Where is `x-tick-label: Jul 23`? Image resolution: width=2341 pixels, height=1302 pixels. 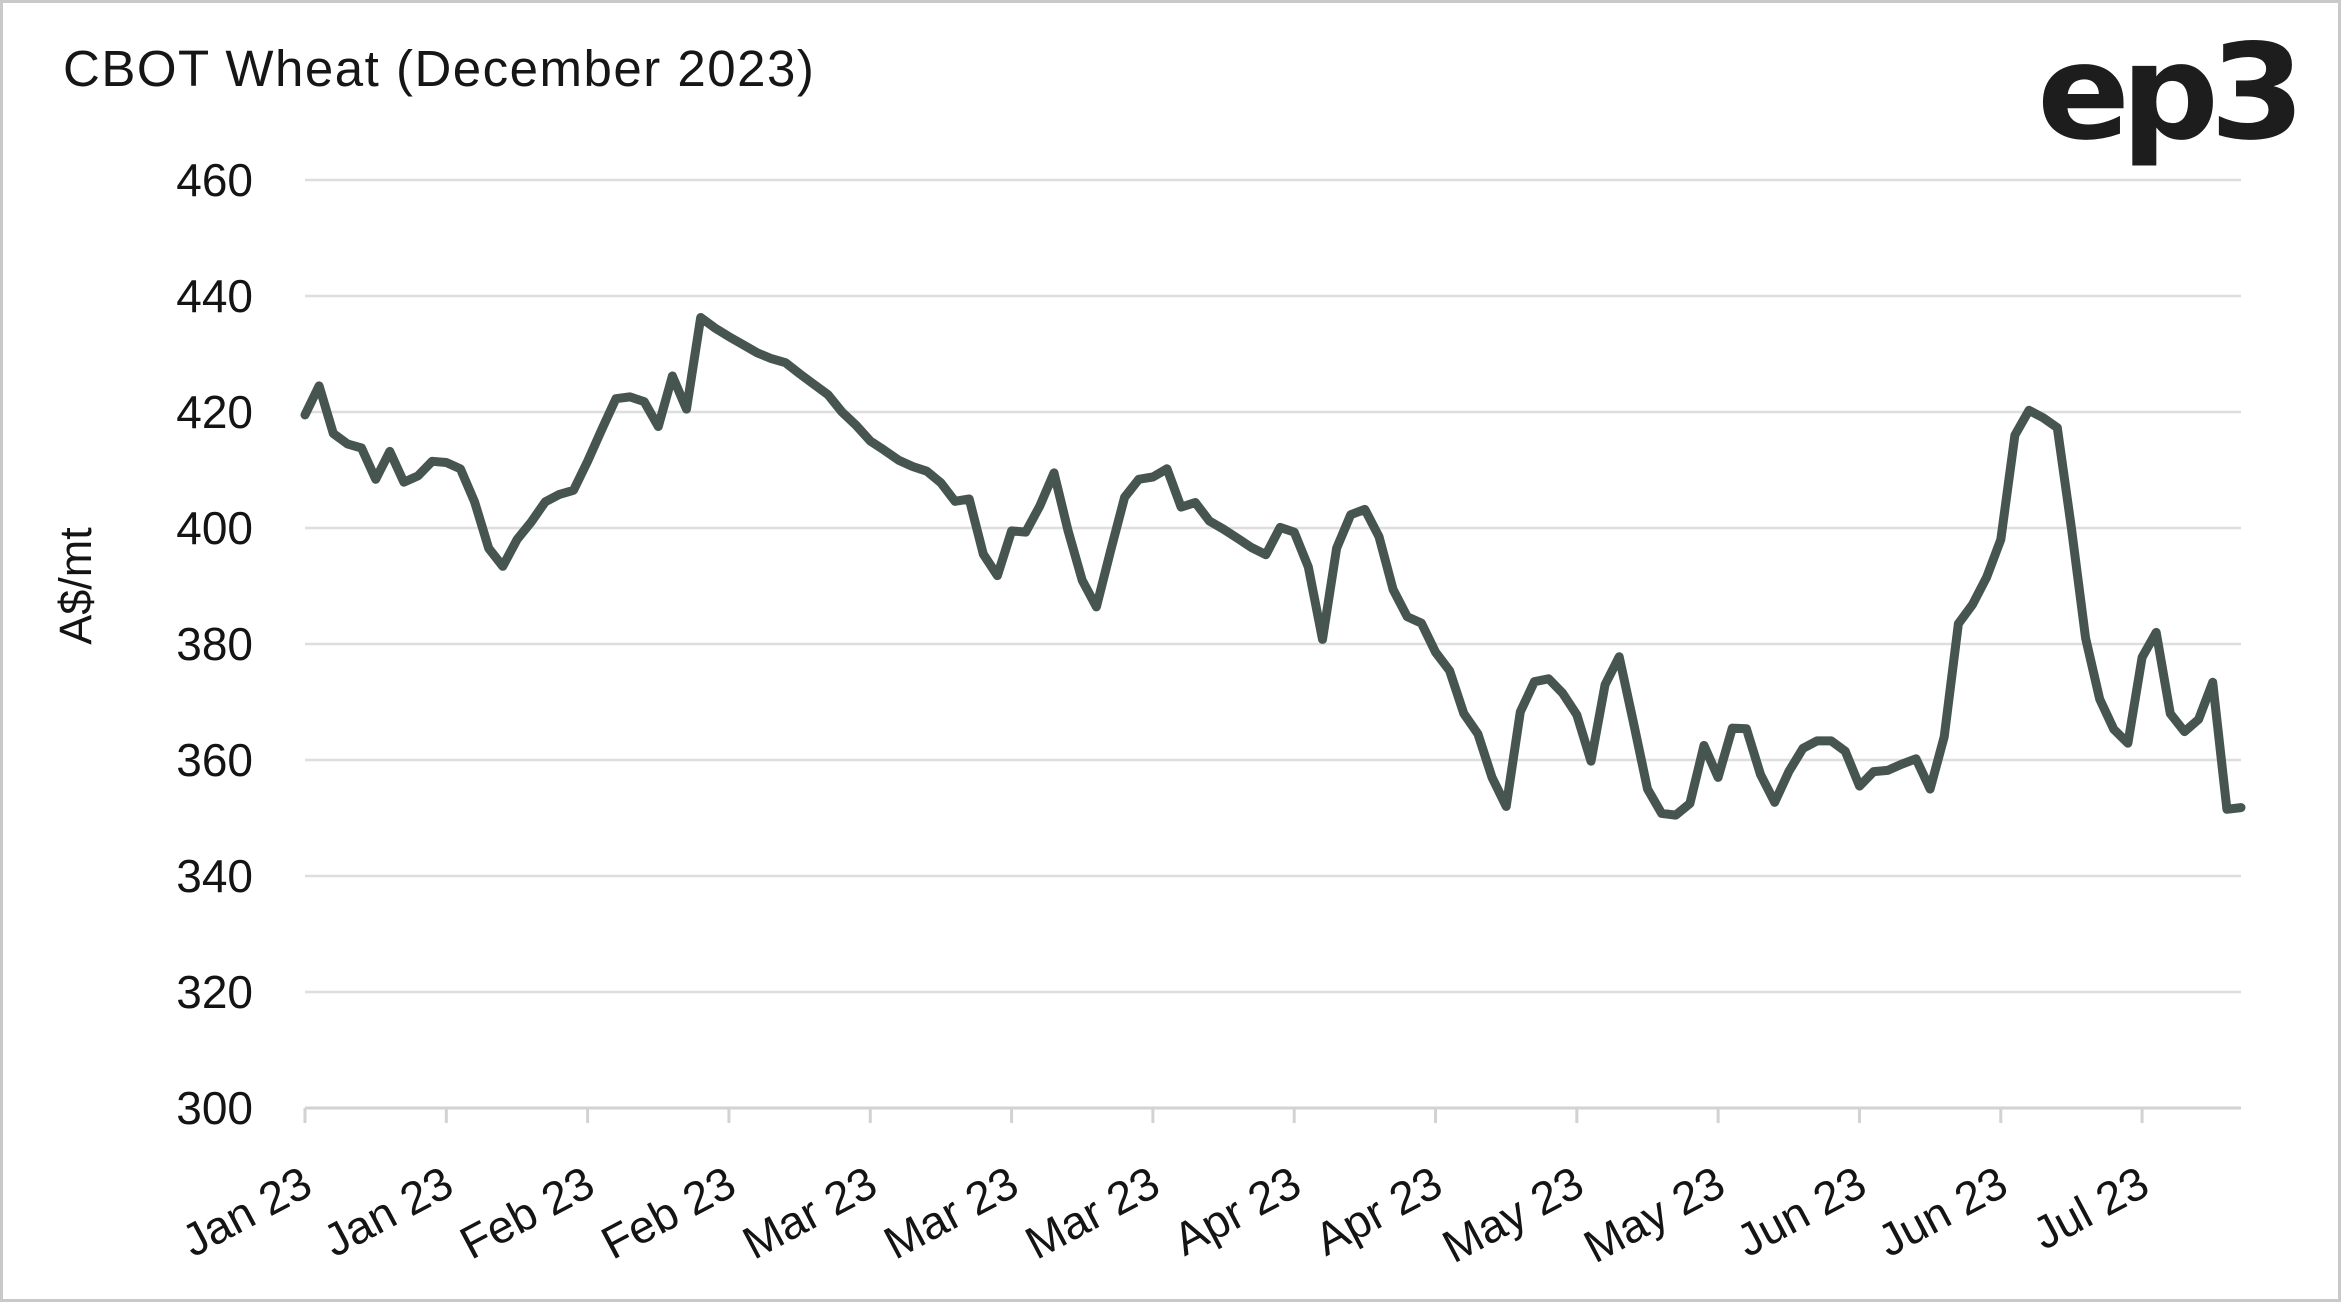 x-tick-label: Jul 23 is located at coordinates (2090, 1208).